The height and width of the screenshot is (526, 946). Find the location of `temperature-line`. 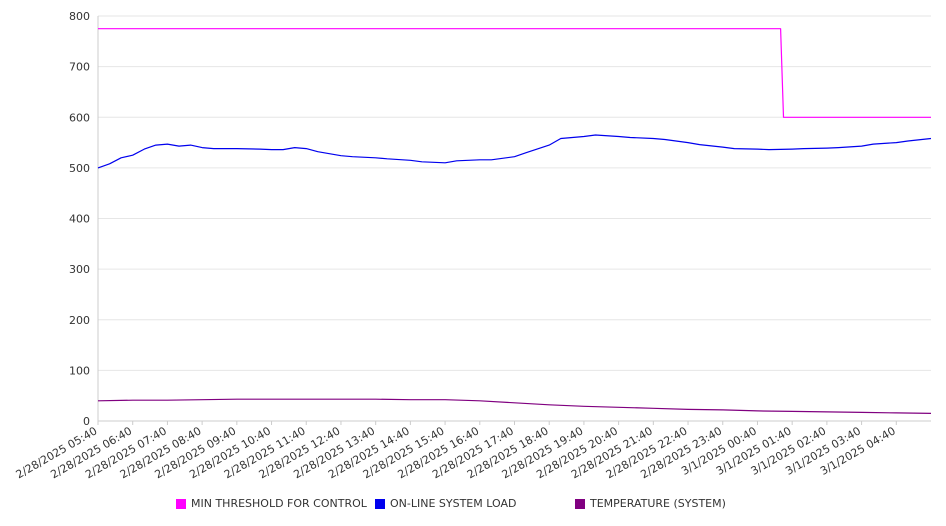

temperature-line is located at coordinates (514, 406).